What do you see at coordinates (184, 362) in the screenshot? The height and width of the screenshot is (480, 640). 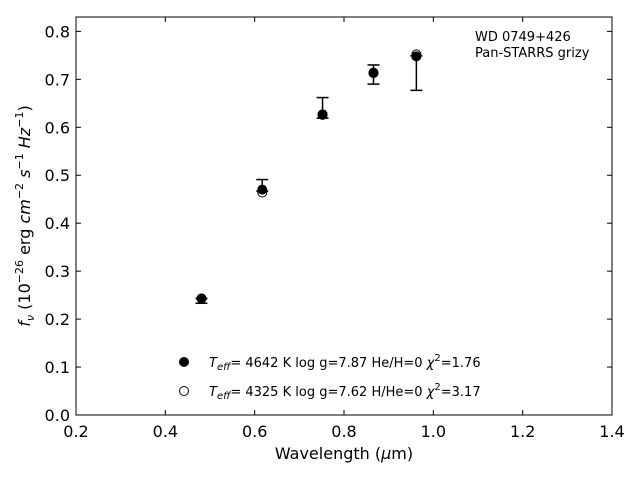 I see `legend-marker-filled` at bounding box center [184, 362].